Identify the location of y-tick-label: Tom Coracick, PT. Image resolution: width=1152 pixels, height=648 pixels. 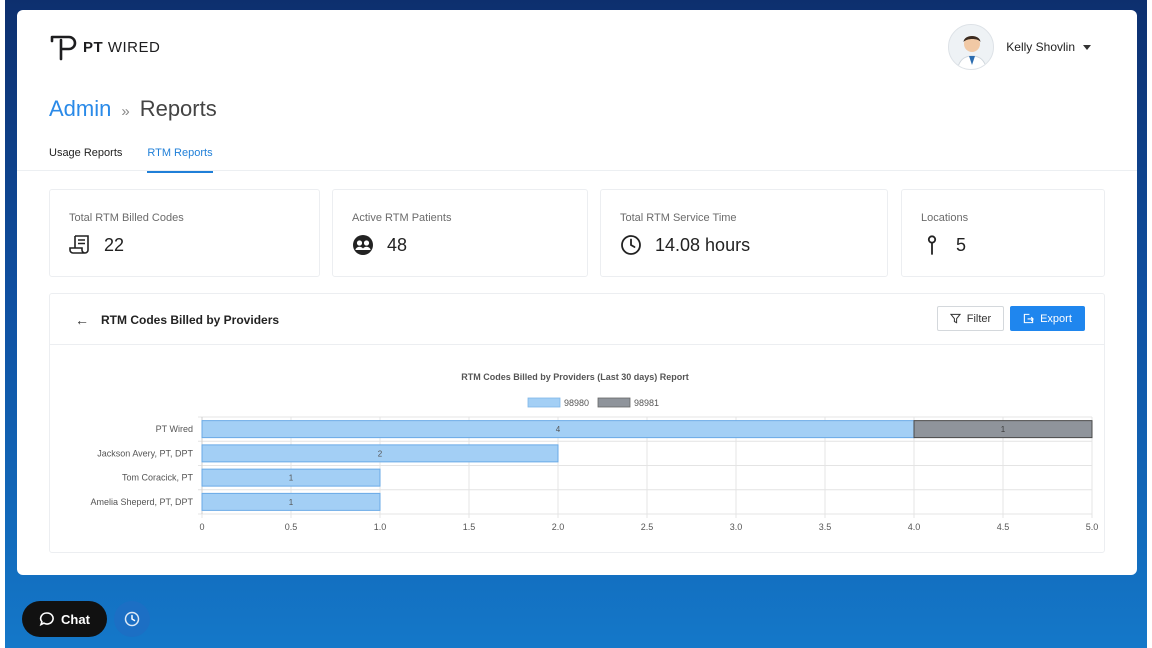
(158, 478).